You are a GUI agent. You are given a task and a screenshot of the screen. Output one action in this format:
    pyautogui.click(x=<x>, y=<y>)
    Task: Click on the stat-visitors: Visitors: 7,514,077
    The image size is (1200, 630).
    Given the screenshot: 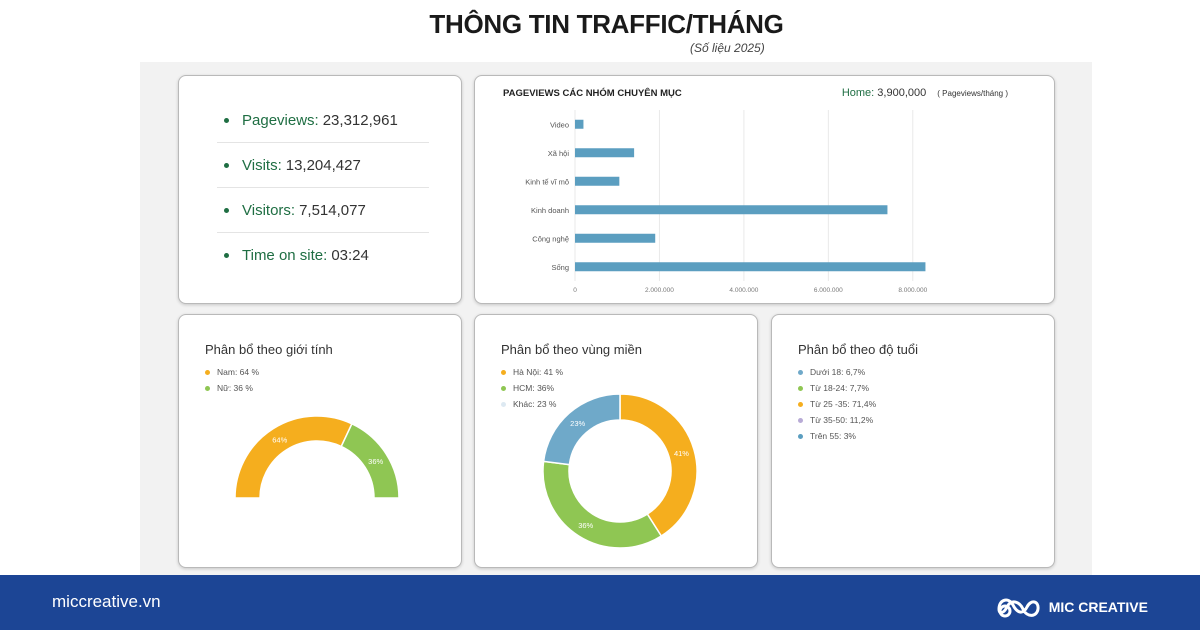 What is the action you would take?
    pyautogui.click(x=323, y=210)
    